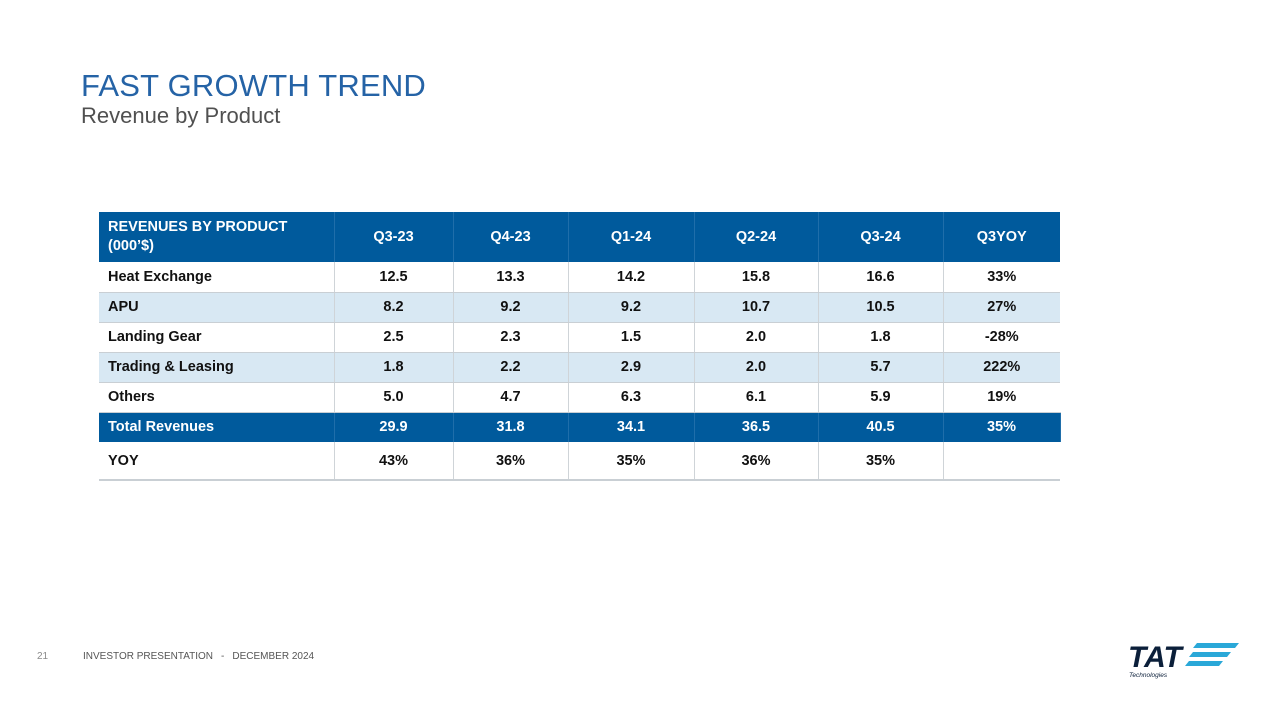 Image resolution: width=1280 pixels, height=720 pixels. I want to click on table-cell: 2.3, so click(511, 337).